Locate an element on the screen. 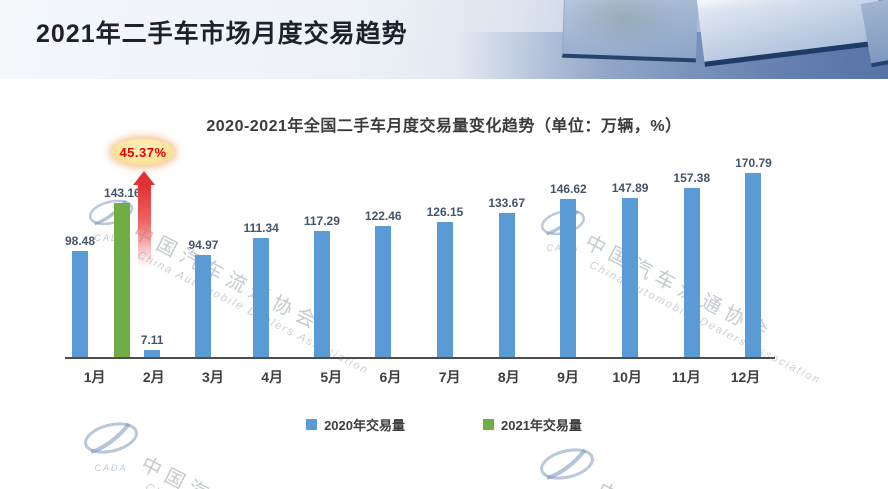 The image size is (888, 489). month-column: 126.15 is located at coordinates (458, 254).